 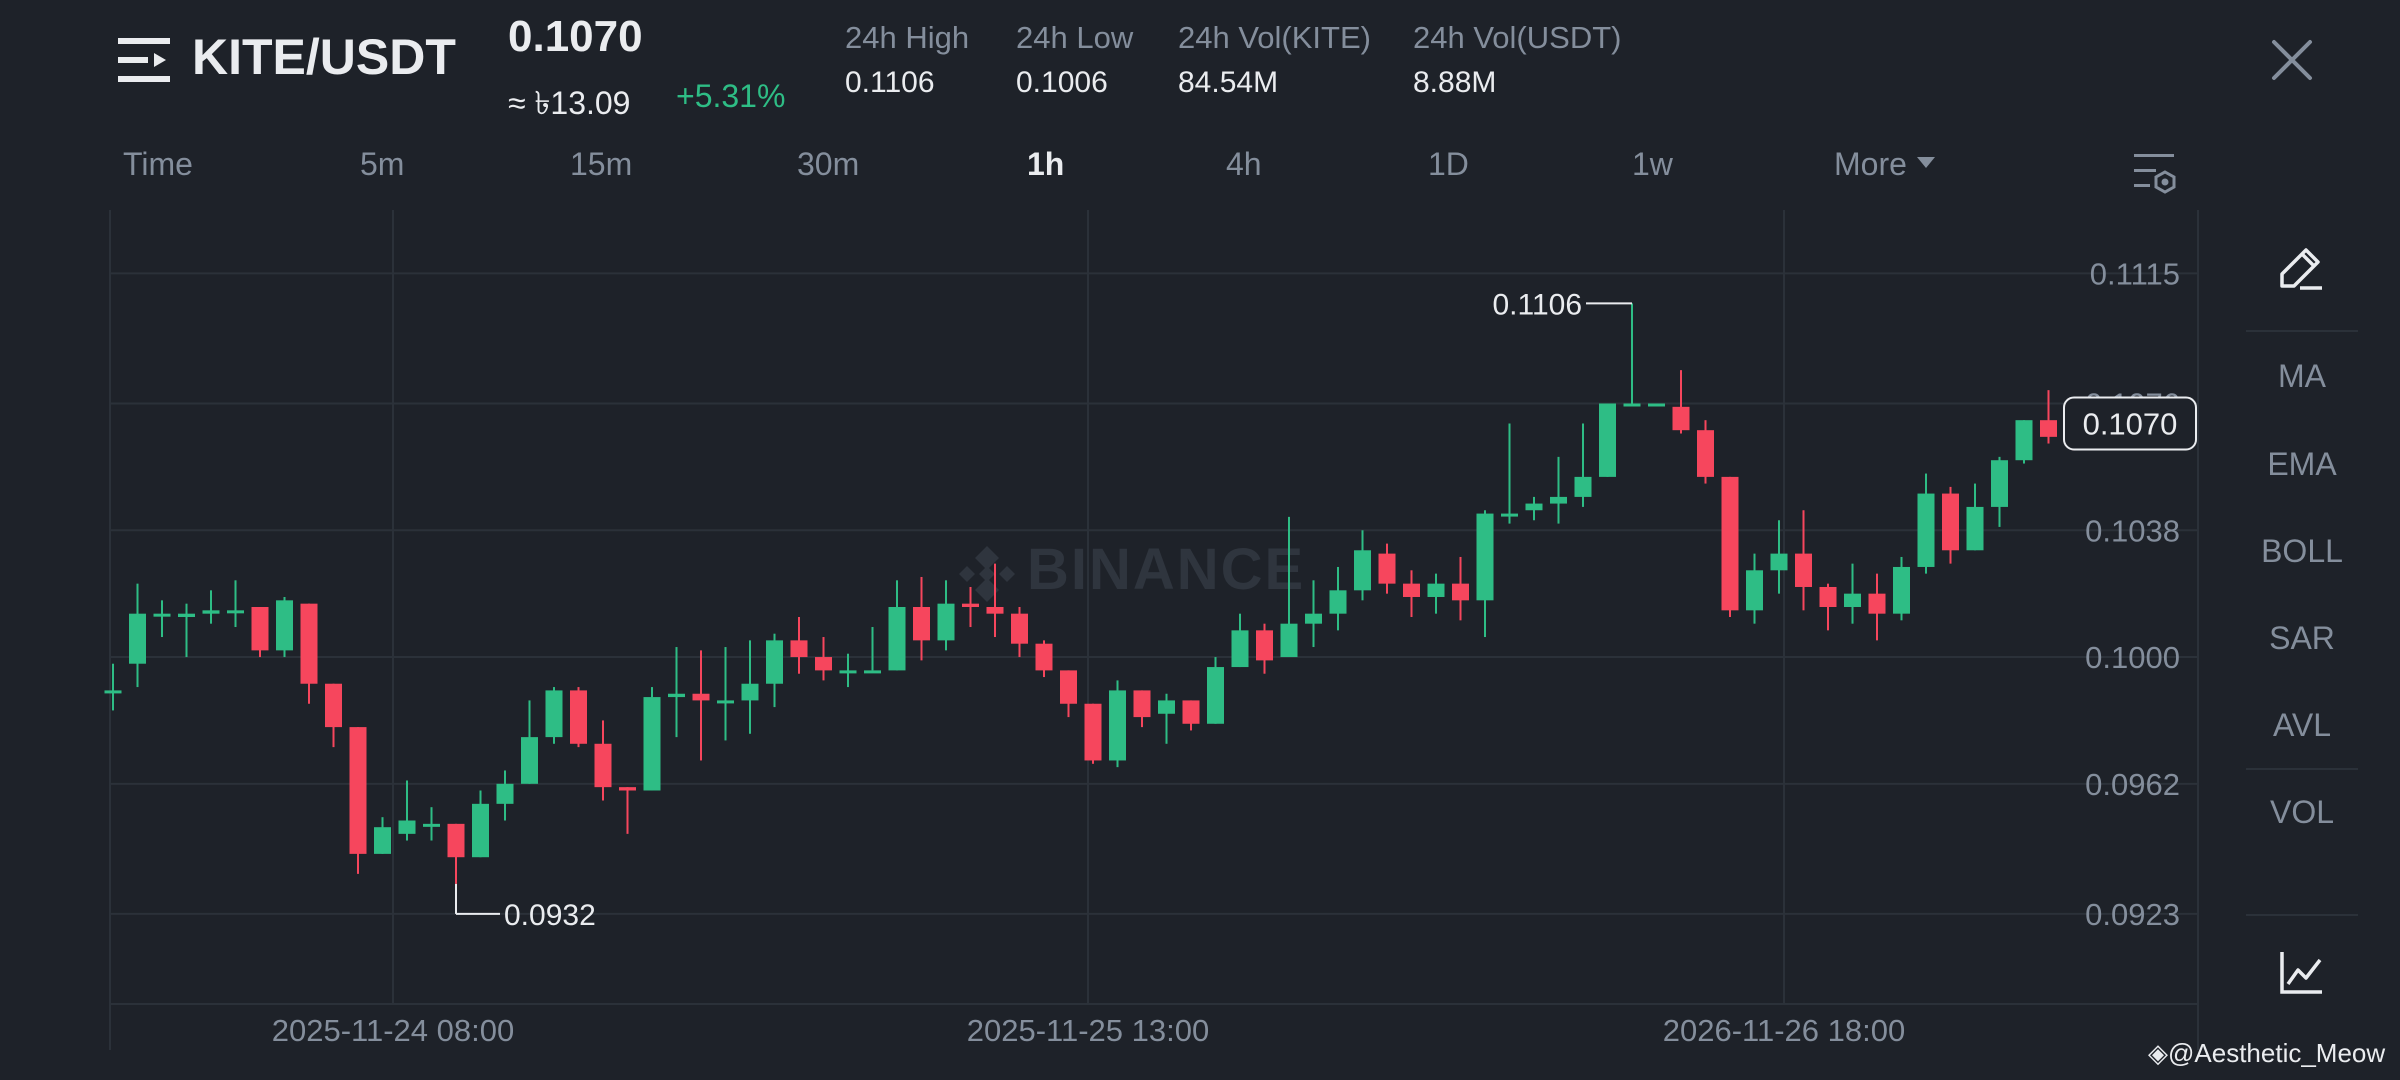 I want to click on y-tick-label: 0.0962, so click(x=2132, y=784).